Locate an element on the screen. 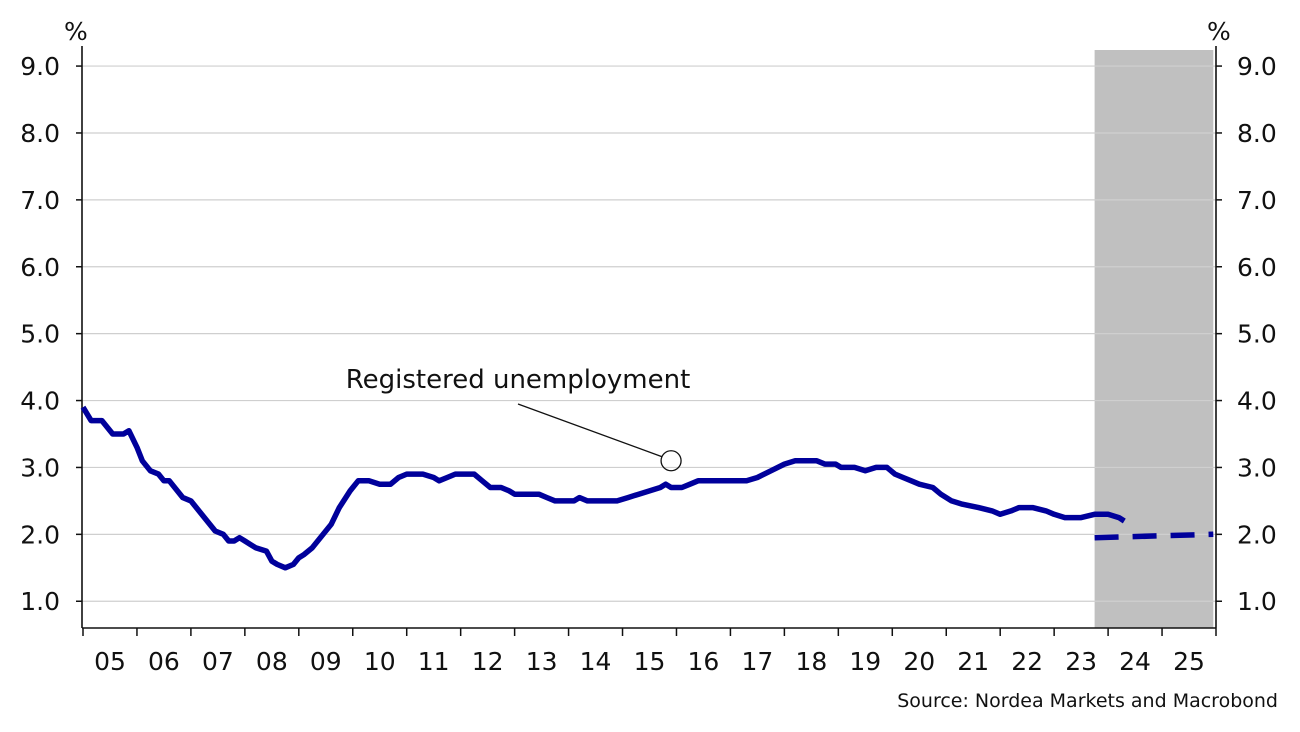  x-tick-label: 23 is located at coordinates (1081, 661).